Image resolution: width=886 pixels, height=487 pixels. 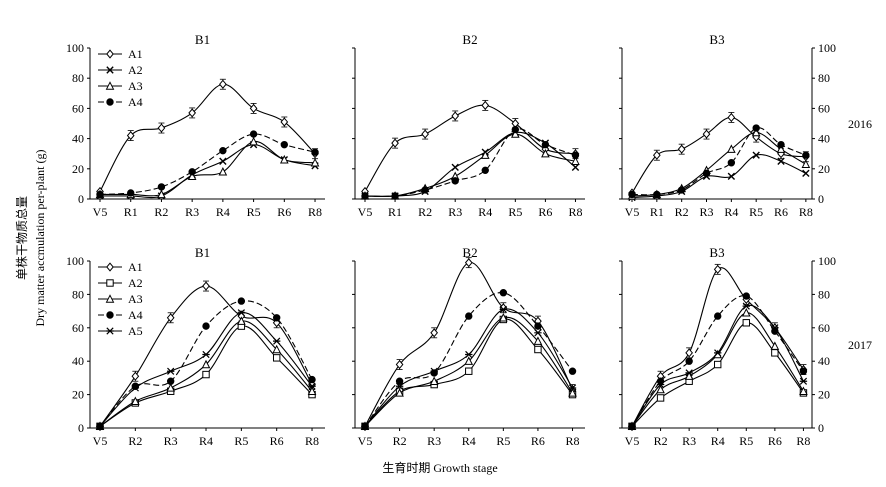 I want to click on x-tick-label: R1, so click(x=395, y=212).